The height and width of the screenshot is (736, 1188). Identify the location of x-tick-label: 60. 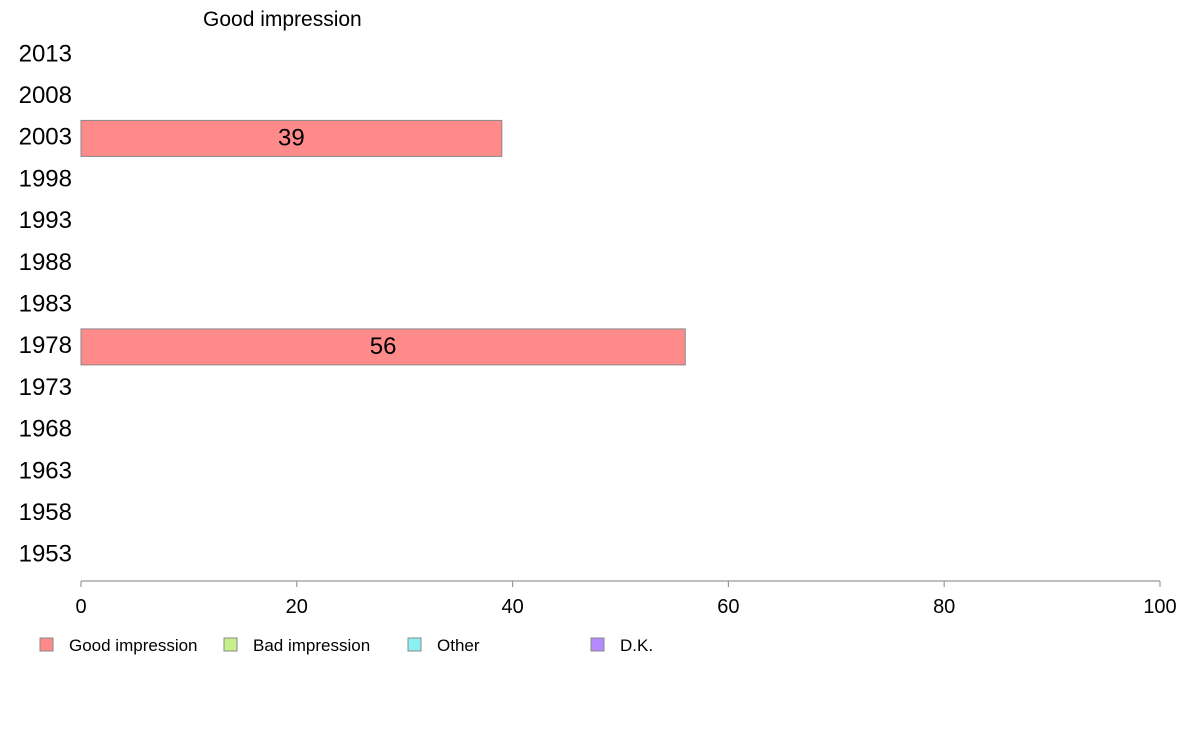
(728, 607).